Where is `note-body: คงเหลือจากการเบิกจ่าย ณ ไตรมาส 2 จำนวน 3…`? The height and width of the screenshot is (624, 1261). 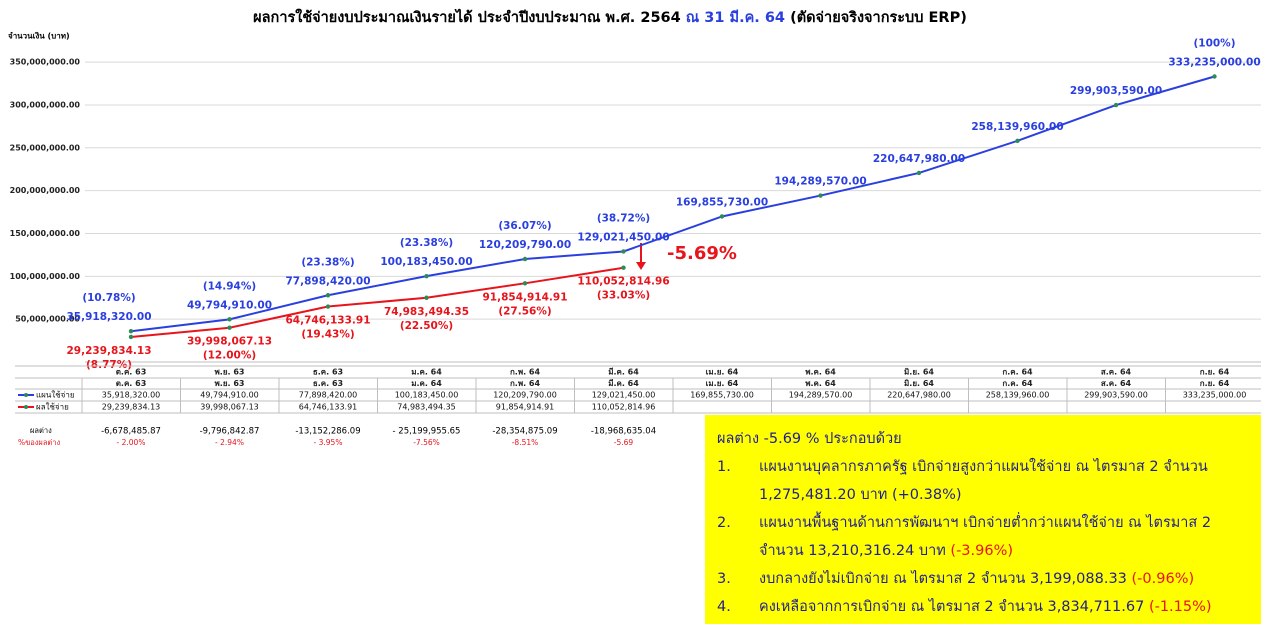 note-body: คงเหลือจากการเบิกจ่าย ณ ไตรมาส 2 จำนวน 3… is located at coordinates (985, 607).